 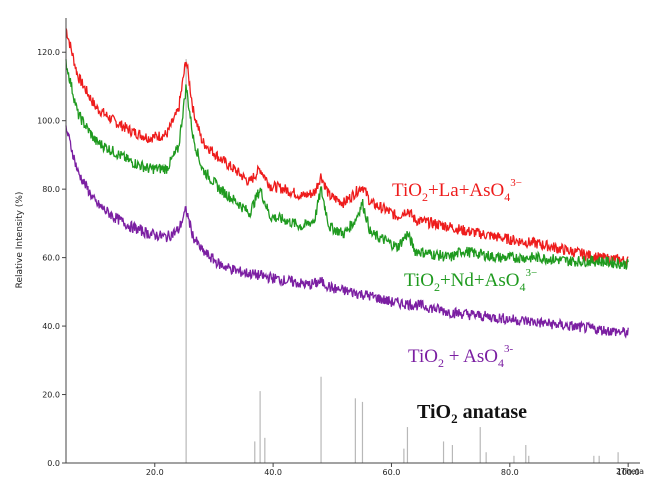 I want to click on y-tick-label: 60.0, so click(x=51, y=258).